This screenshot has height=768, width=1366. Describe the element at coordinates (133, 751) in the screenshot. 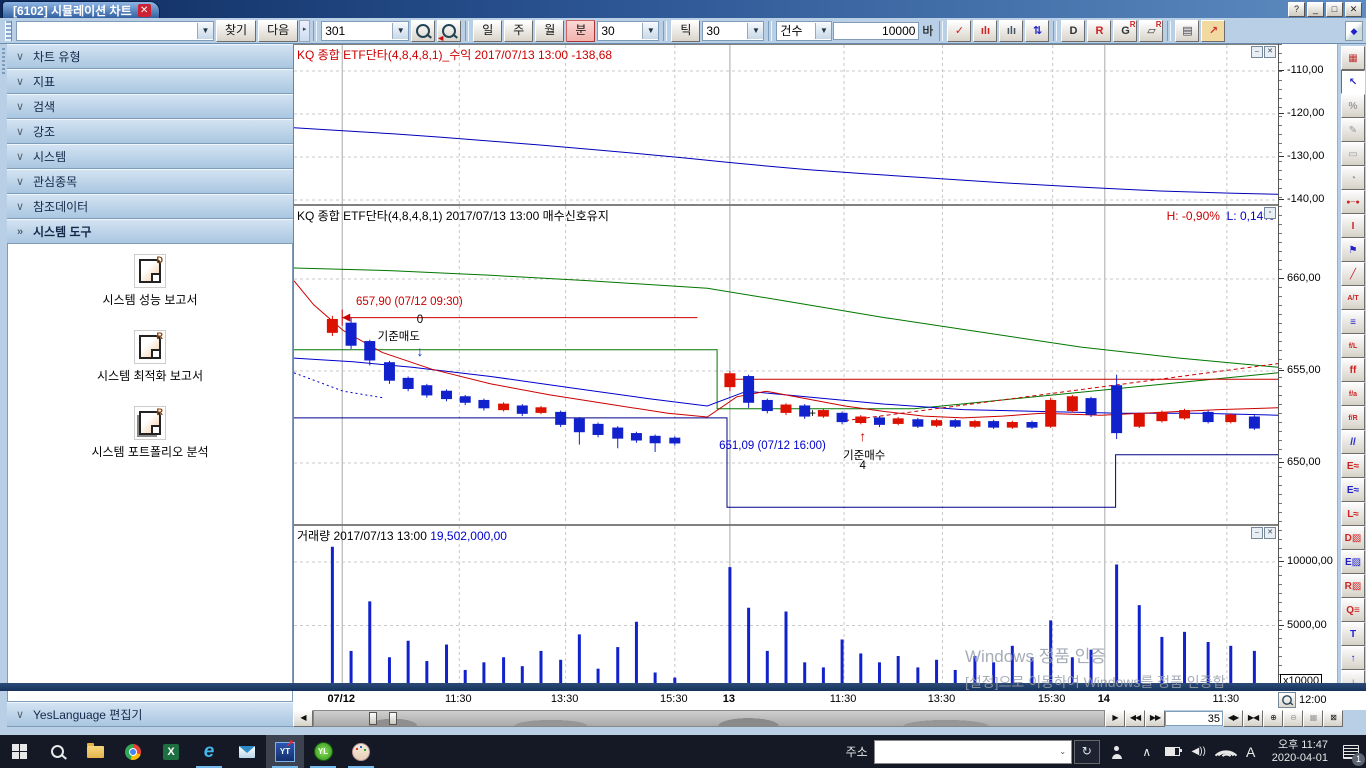

I see `chrome-button` at that location.